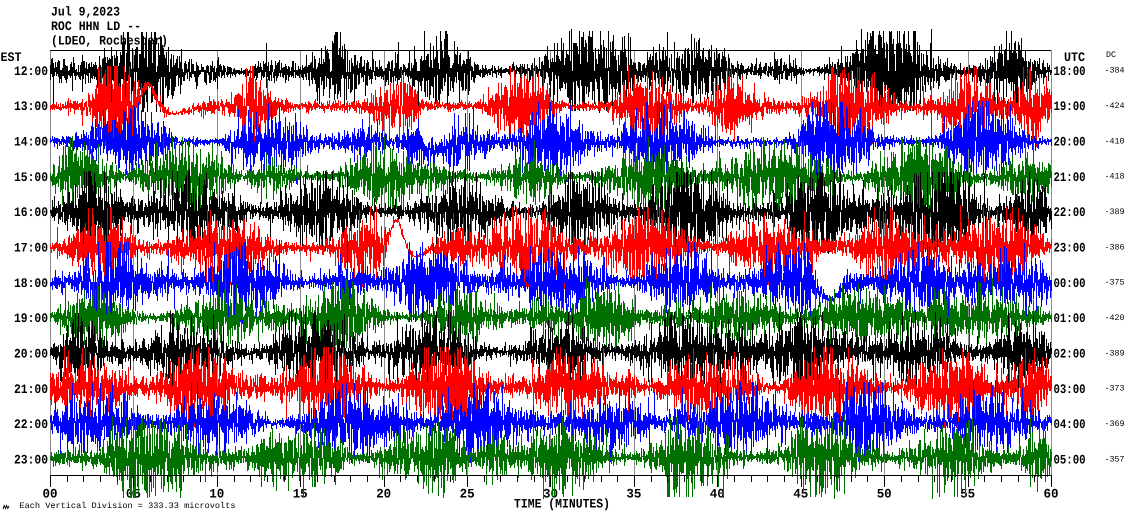 The height and width of the screenshot is (519, 1130). Describe the element at coordinates (31, 71) in the screenshot. I see `svg-text: 12:00` at that location.